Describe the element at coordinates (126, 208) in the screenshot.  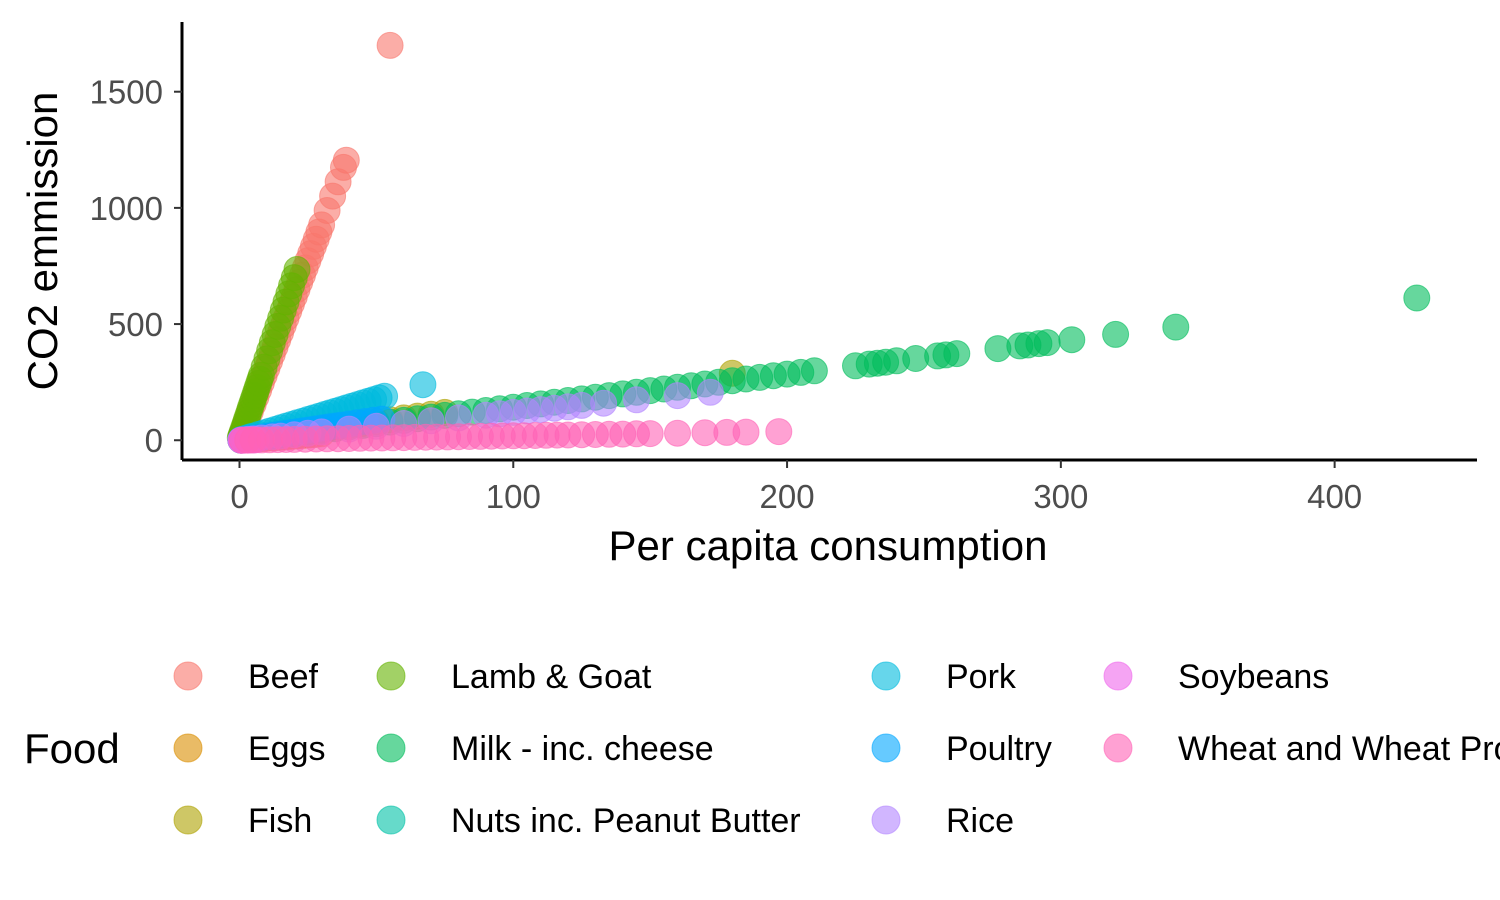
I see `y-tick-label: 1000` at that location.